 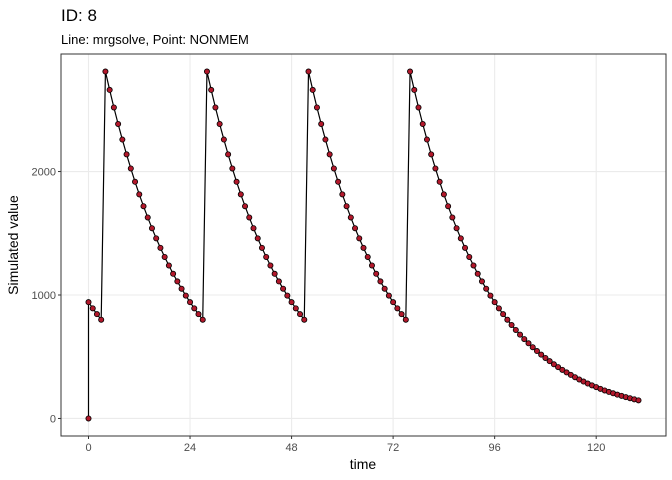 I want to click on chart-title: ID: 8, so click(x=79, y=15).